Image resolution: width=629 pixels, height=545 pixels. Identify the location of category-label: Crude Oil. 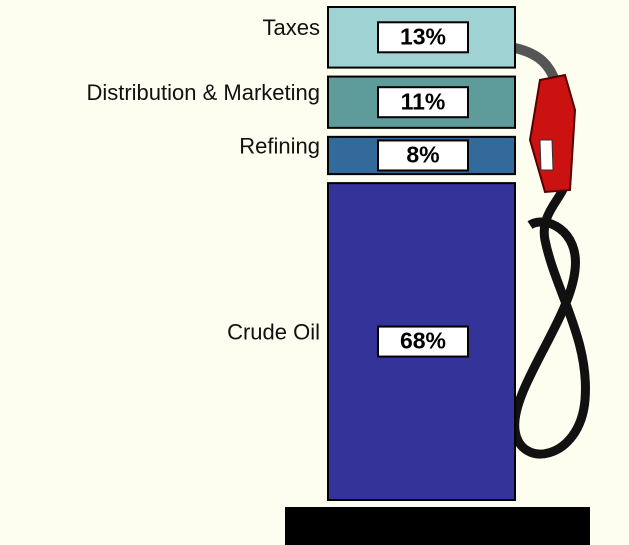
(273, 331).